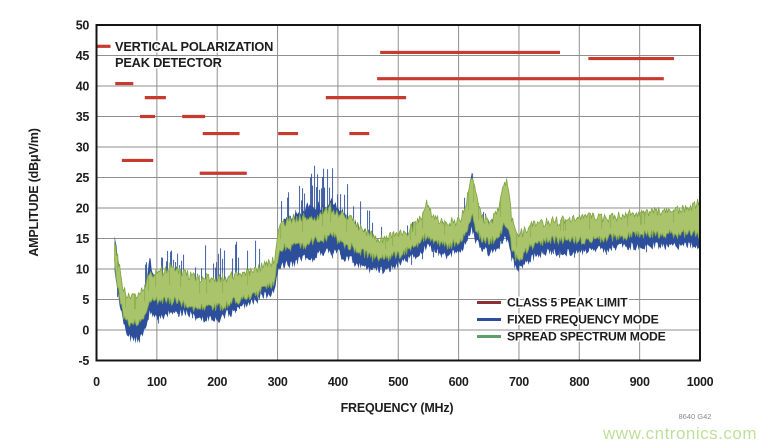  I want to click on legend-label-3: SPREAD SPECTRUM MODE, so click(586, 337).